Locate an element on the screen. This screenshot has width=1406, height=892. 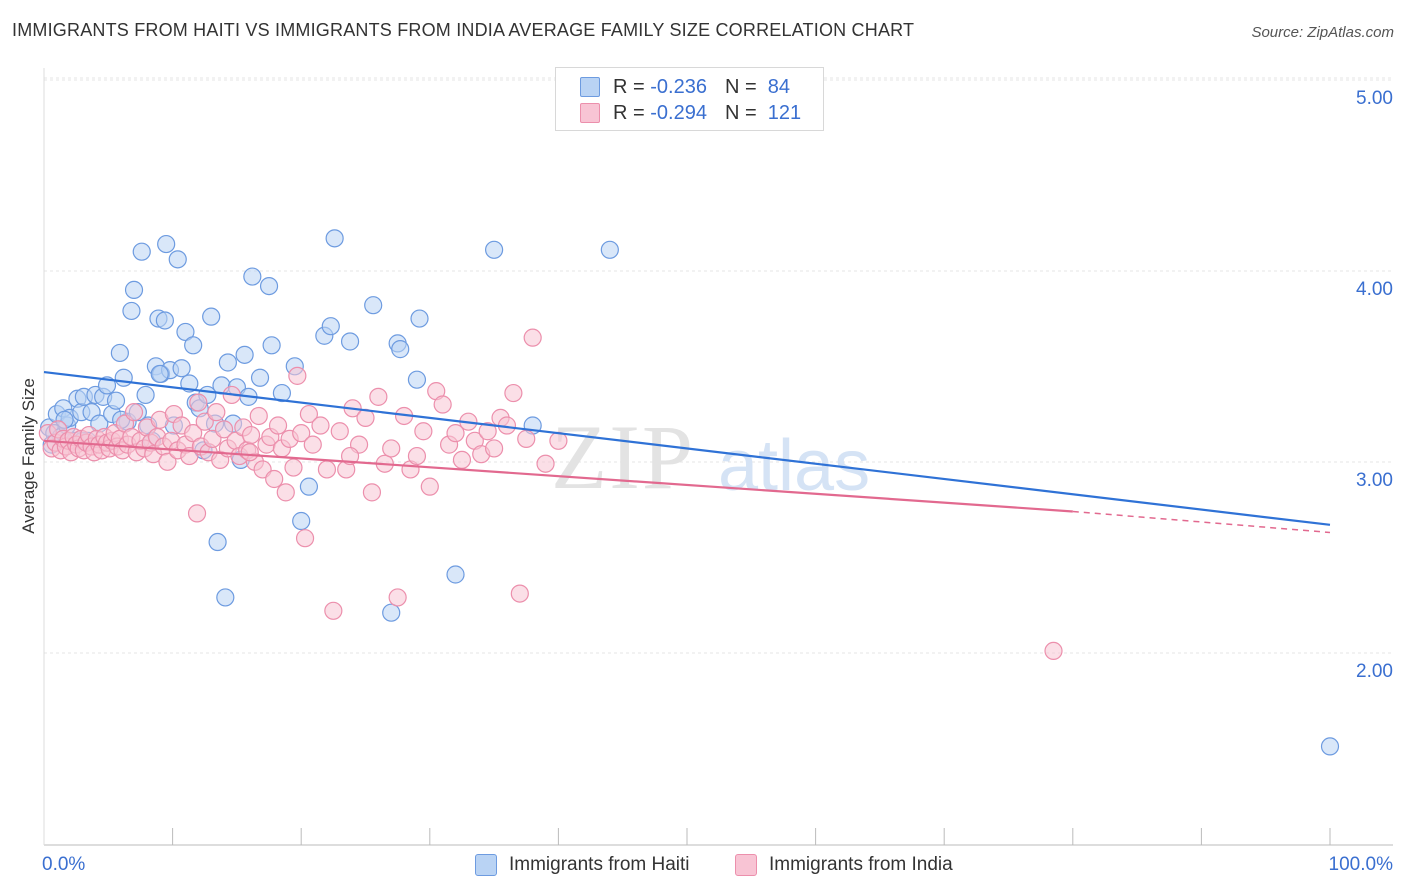
stats-legend: R = -0.236 N = 84 R = -0.294 N = 121 is located at coordinates (689, 99).